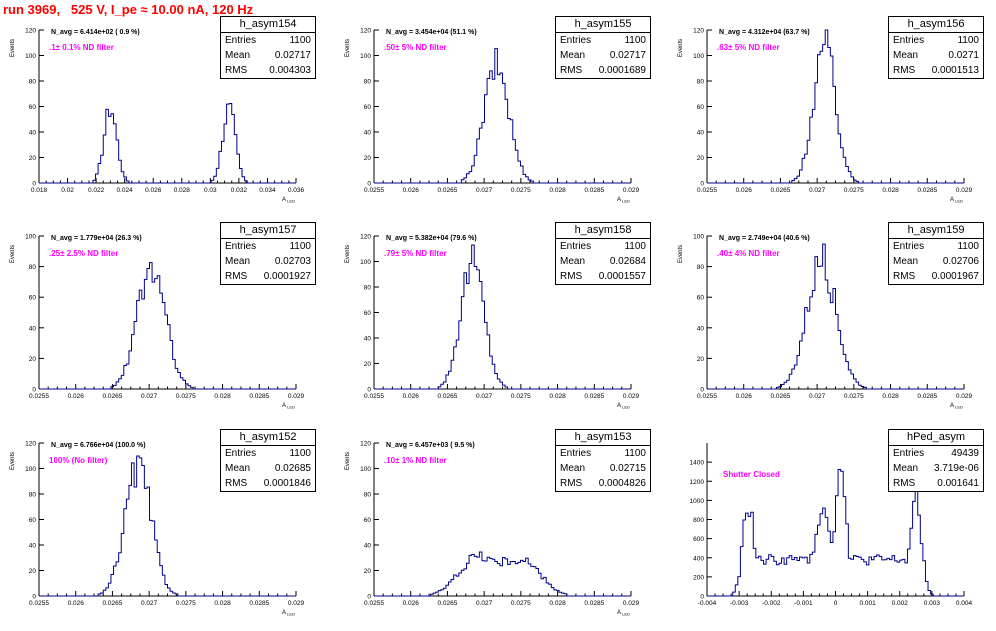  I want to click on navg-label: N_avg = 3.454e+04 (51.1 %), so click(431, 32).